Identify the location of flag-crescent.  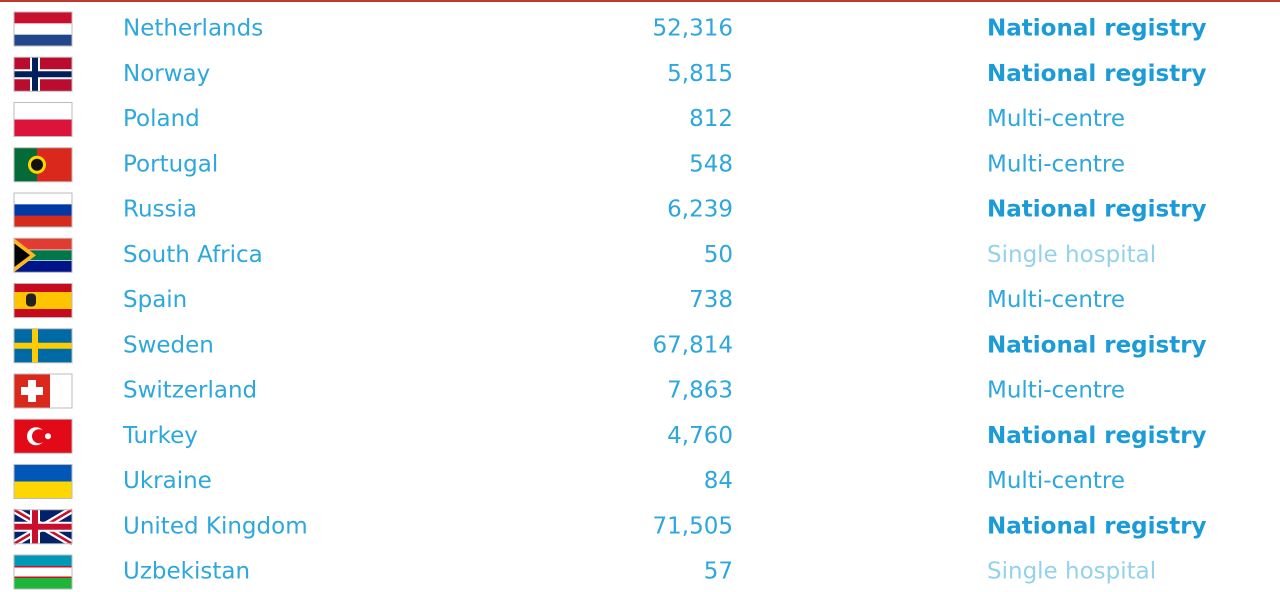
(39, 436).